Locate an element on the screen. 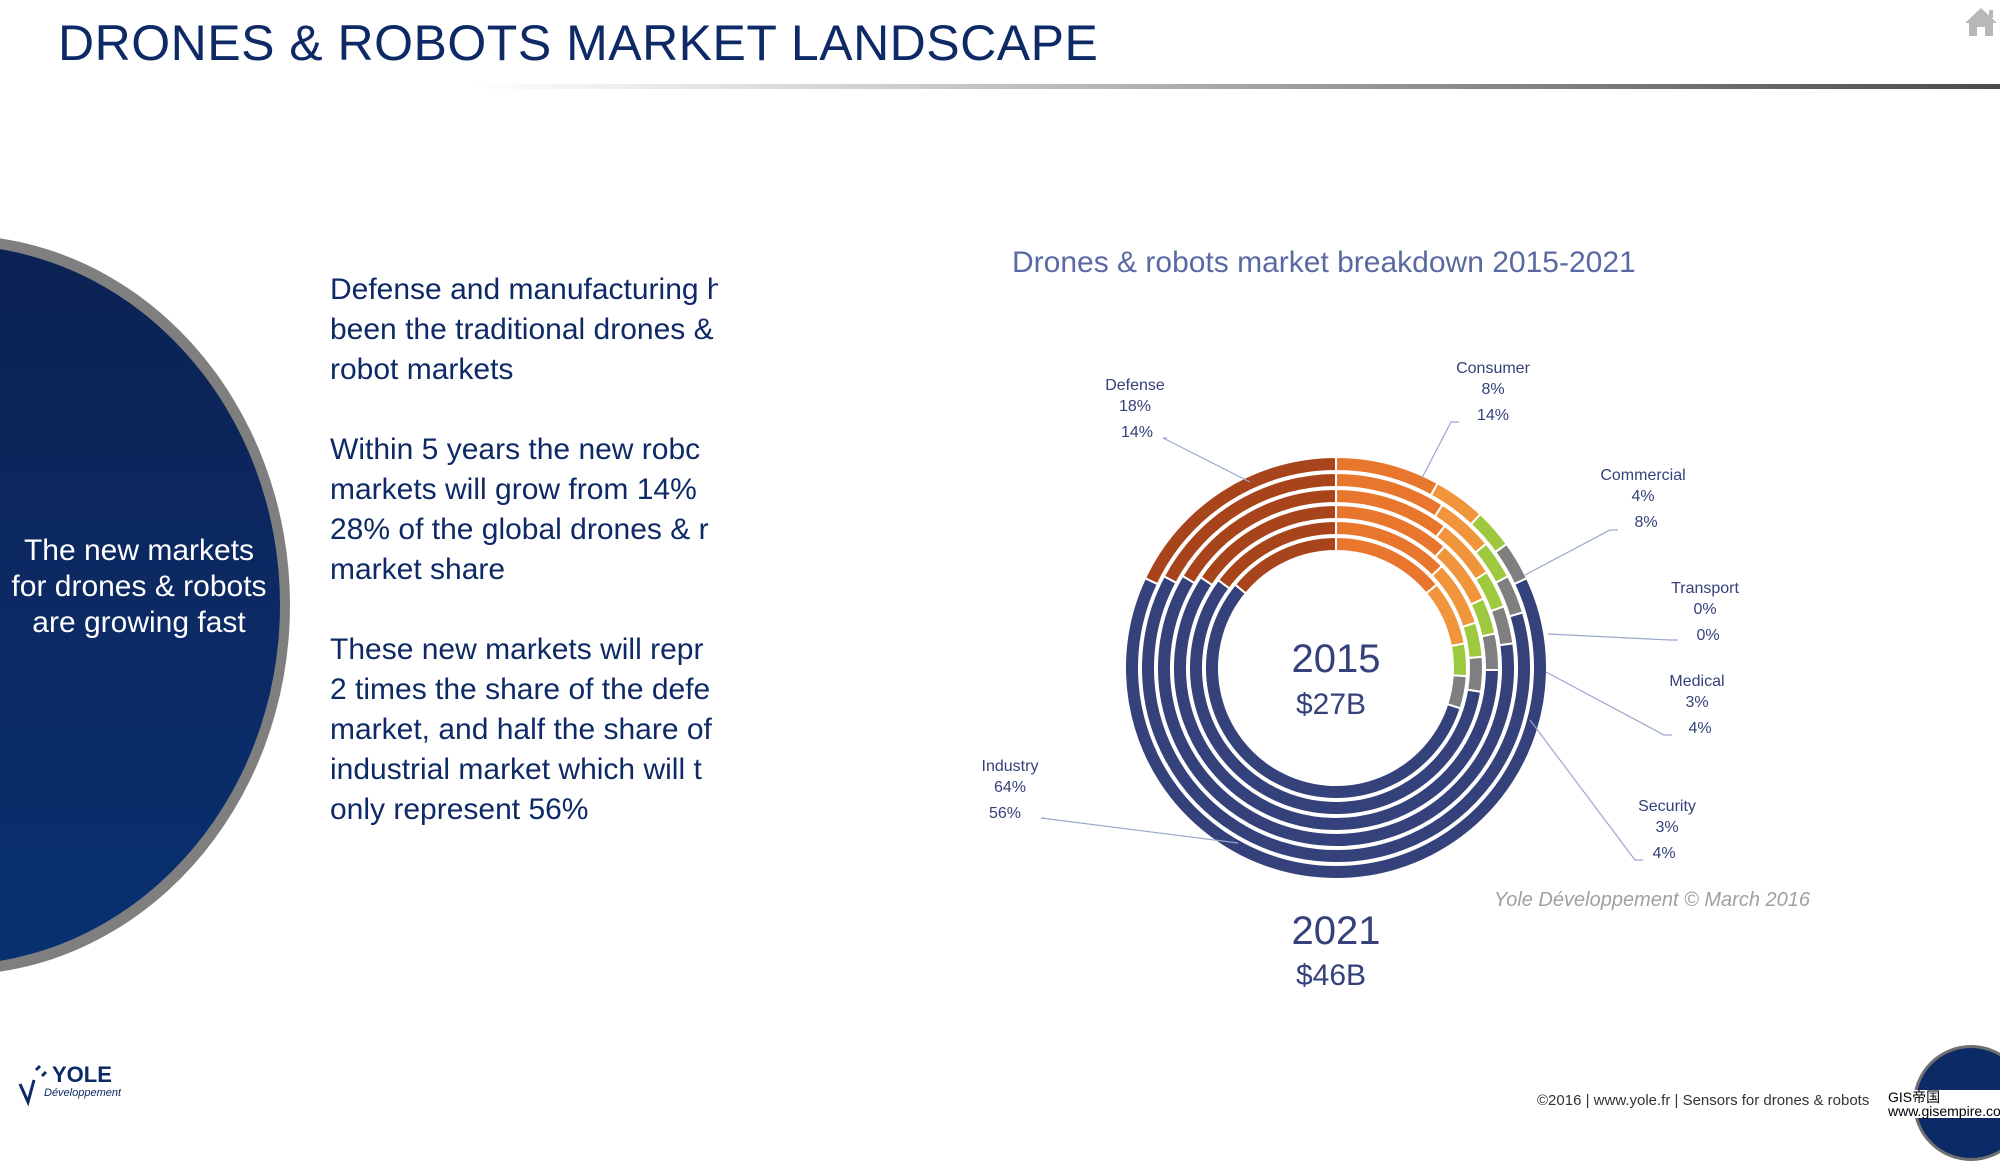 The height and width of the screenshot is (1161, 2000). paragraph-3-line-3: market, and half the share of is located at coordinates (521, 729).